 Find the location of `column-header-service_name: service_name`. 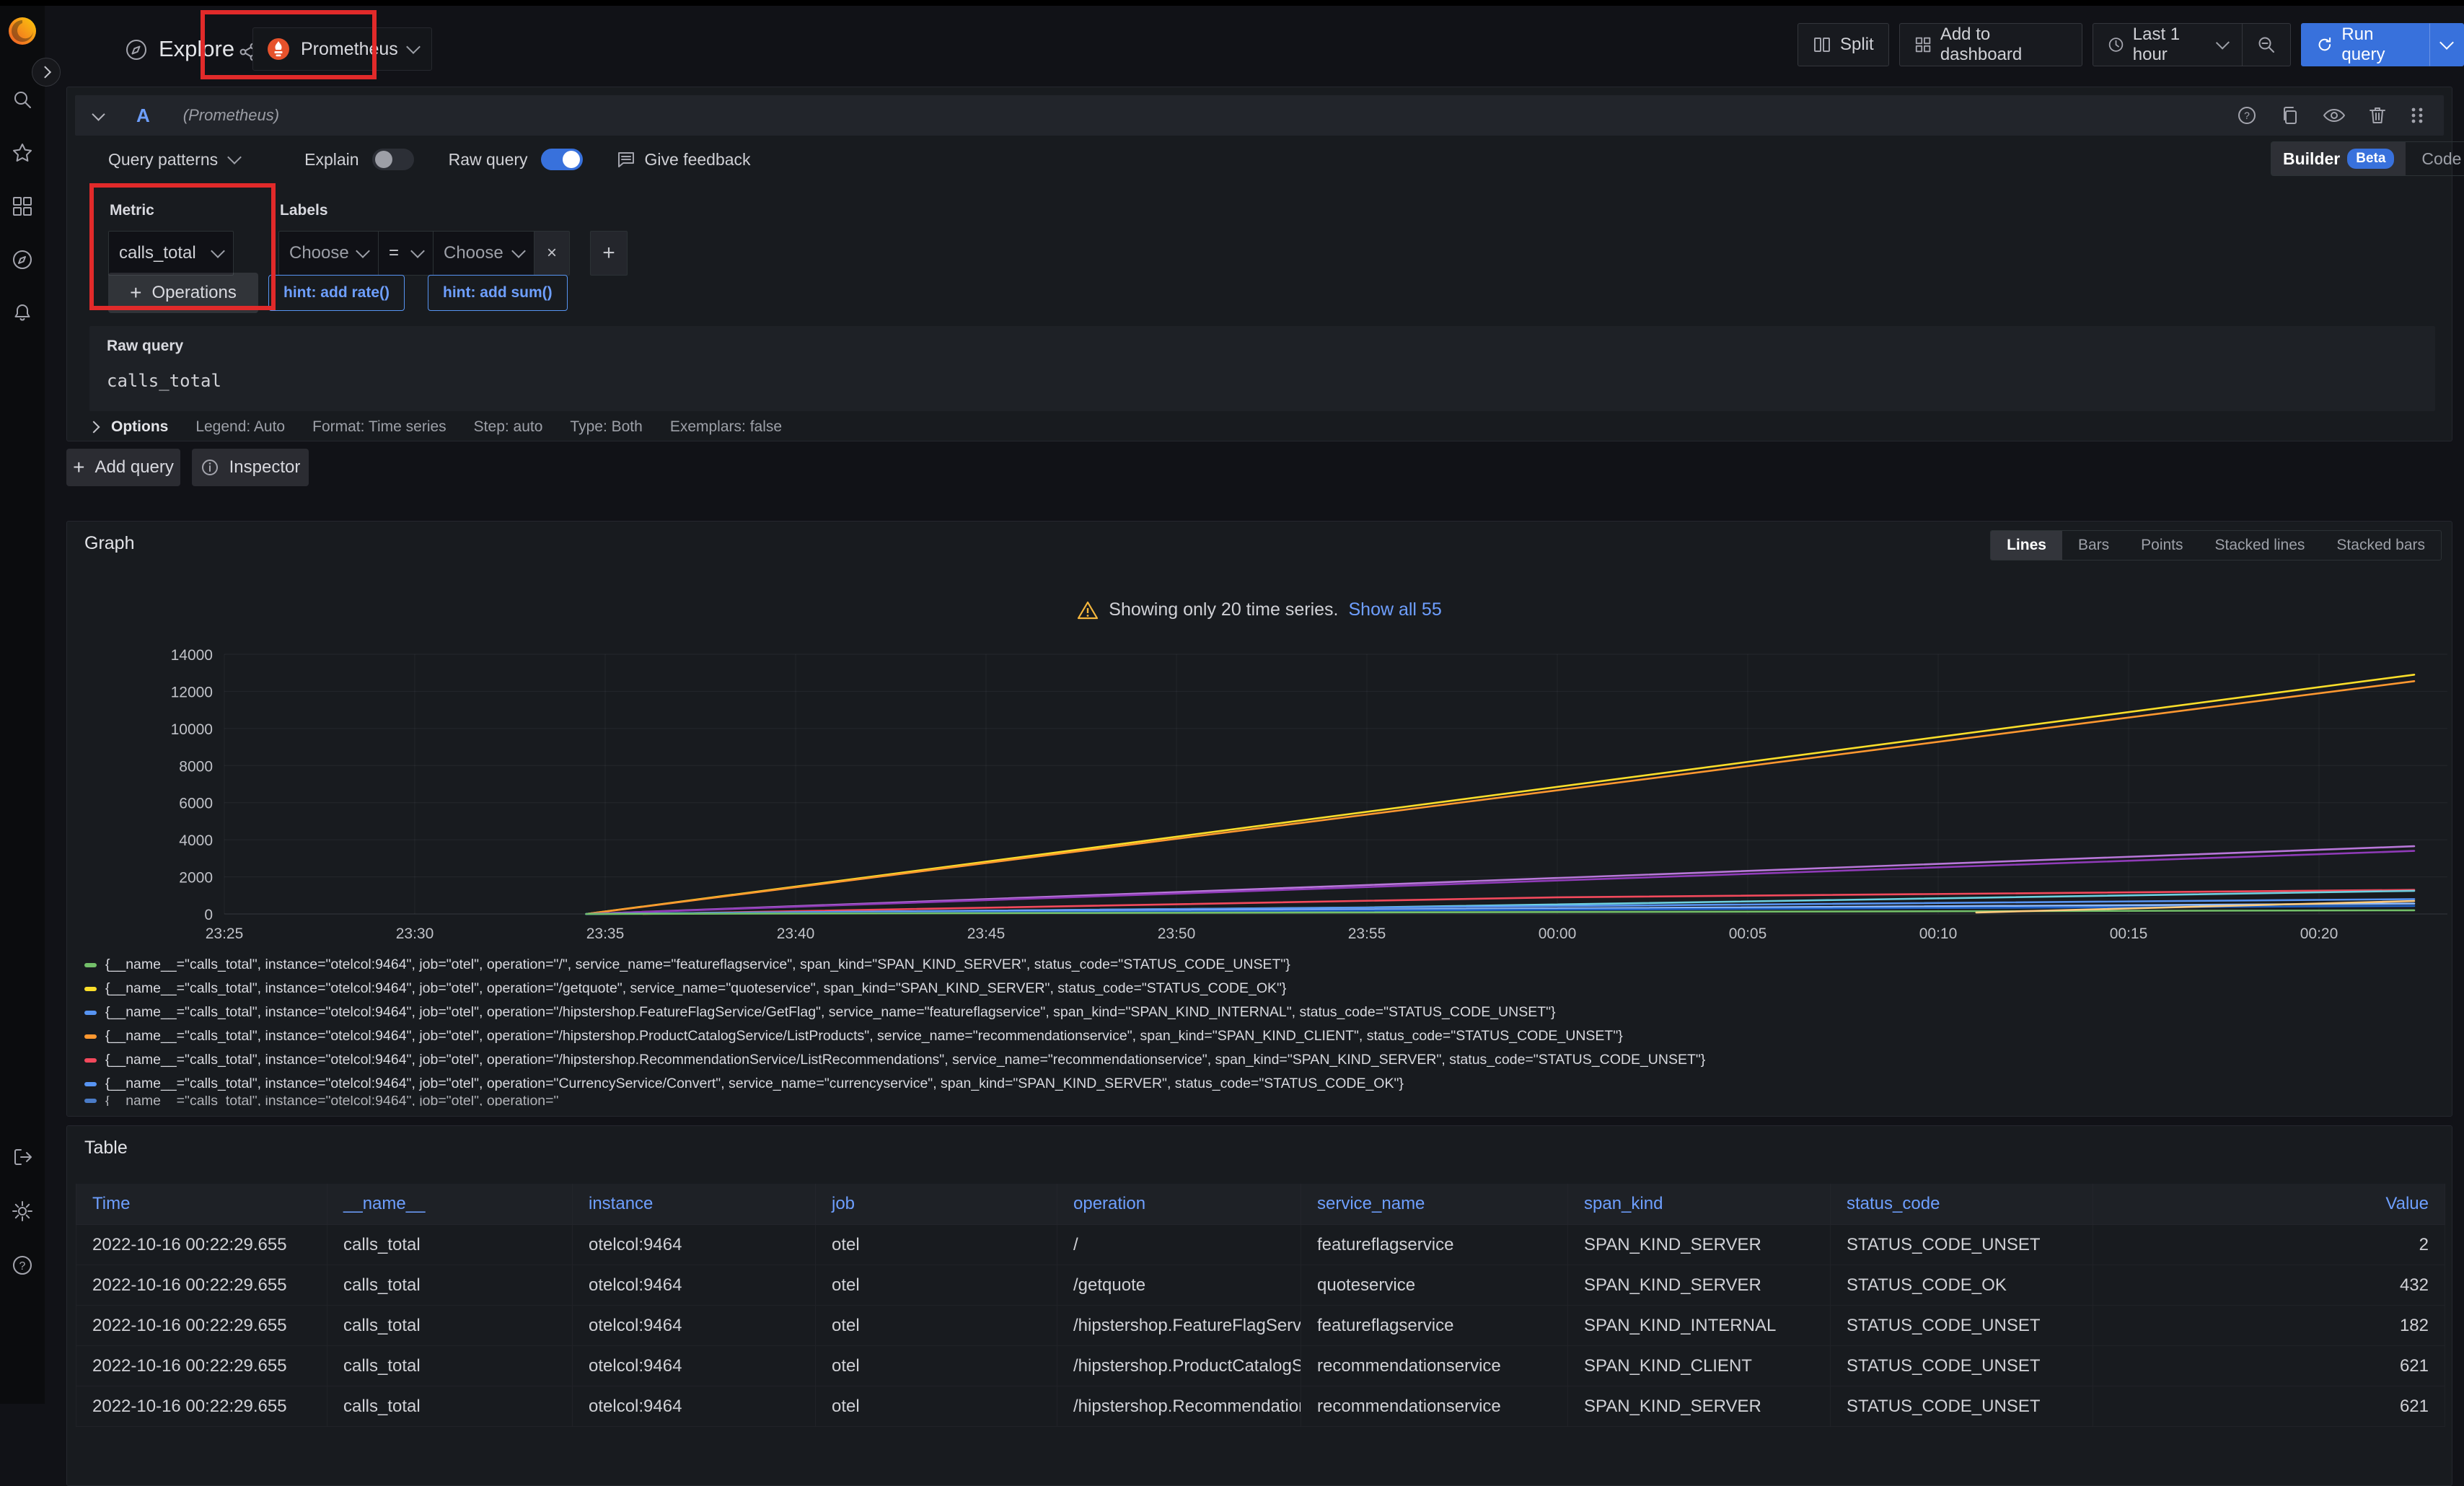

column-header-service_name: service_name is located at coordinates (1435, 1204).